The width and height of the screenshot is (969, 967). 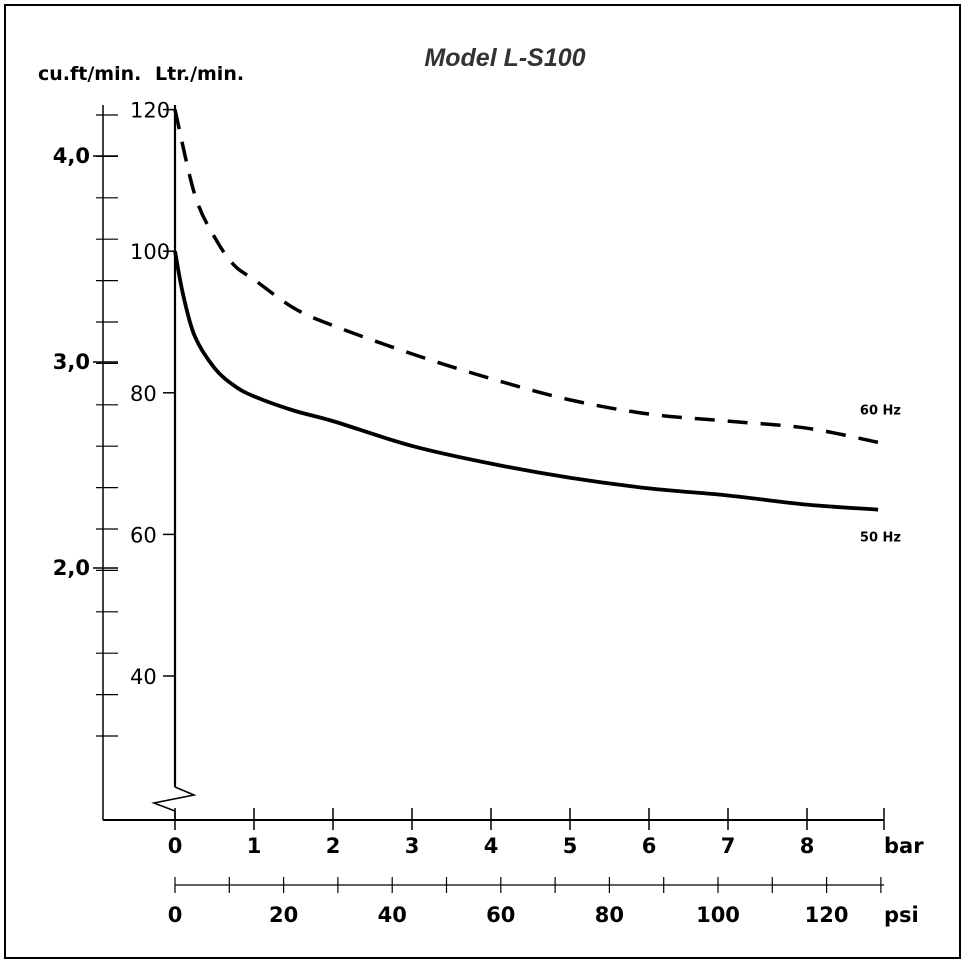 I want to click on x-axis-psi-tick-label: 100, so click(x=718, y=915).